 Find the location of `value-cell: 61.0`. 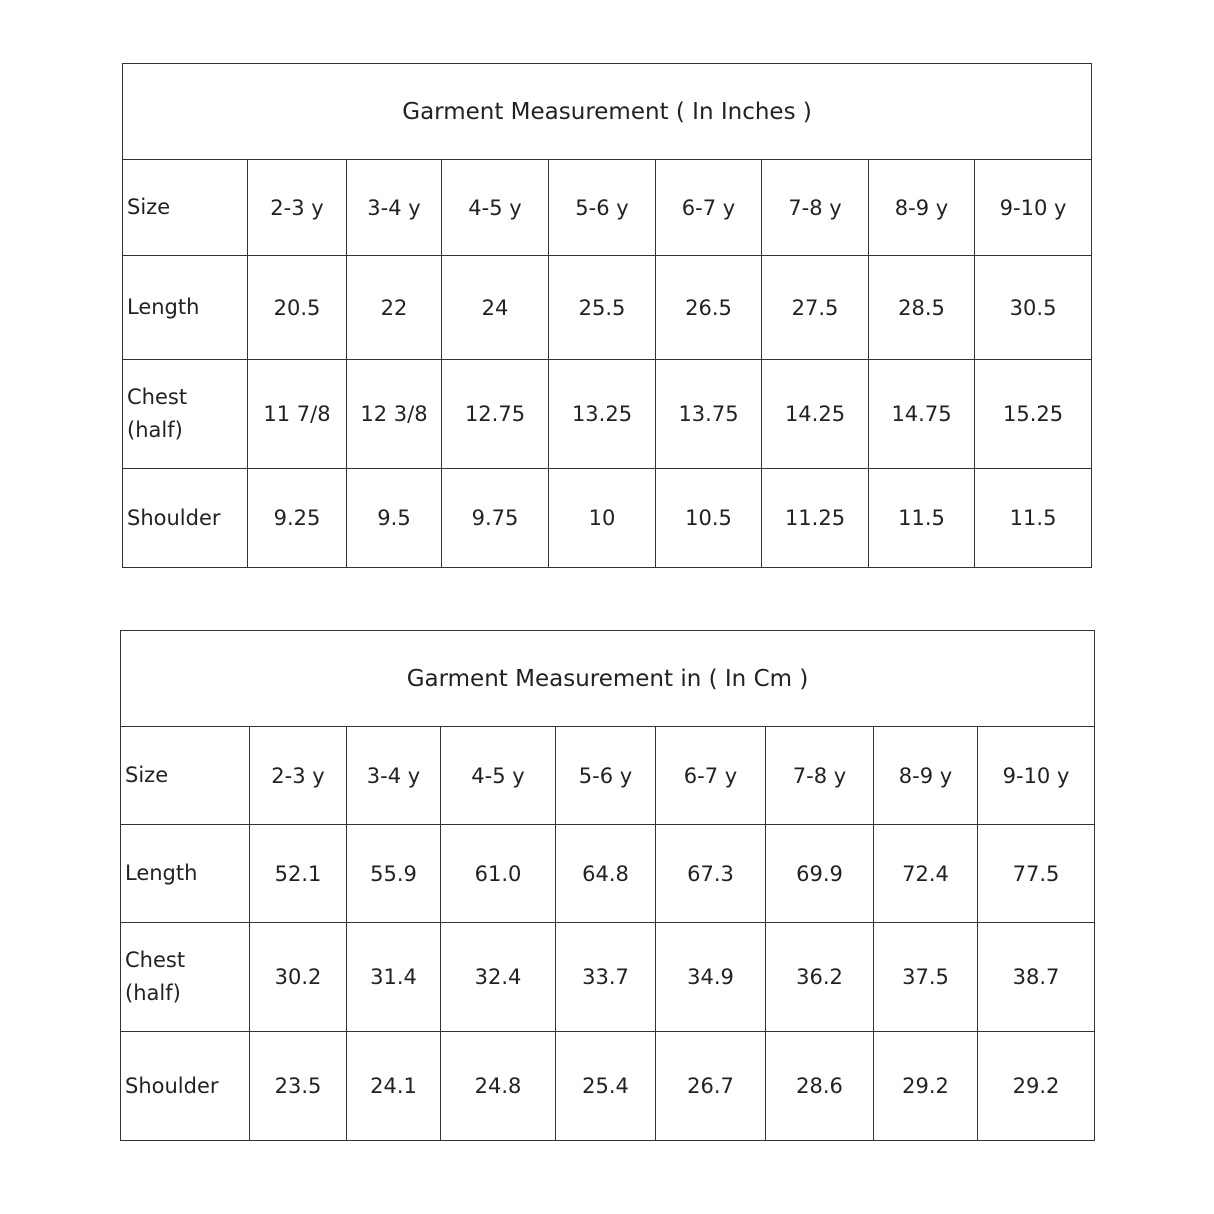

value-cell: 61.0 is located at coordinates (498, 873).